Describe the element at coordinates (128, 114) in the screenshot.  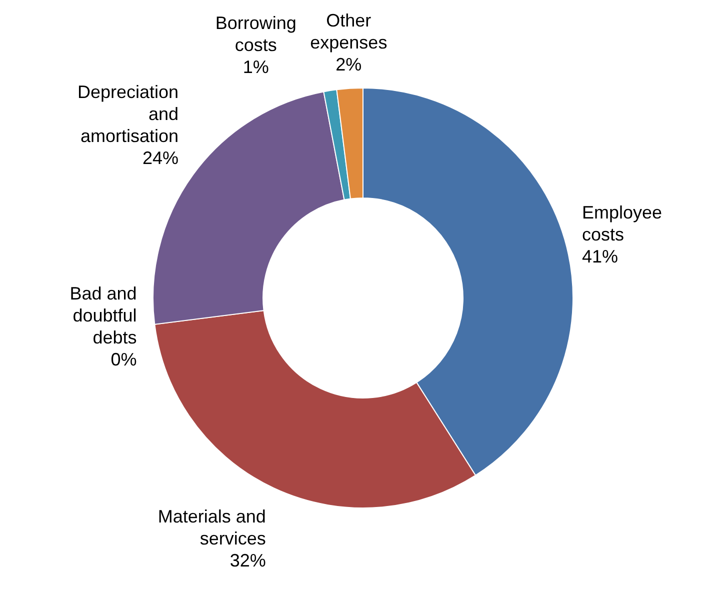
I see `slice-label: Depreciation and amortisation` at that location.